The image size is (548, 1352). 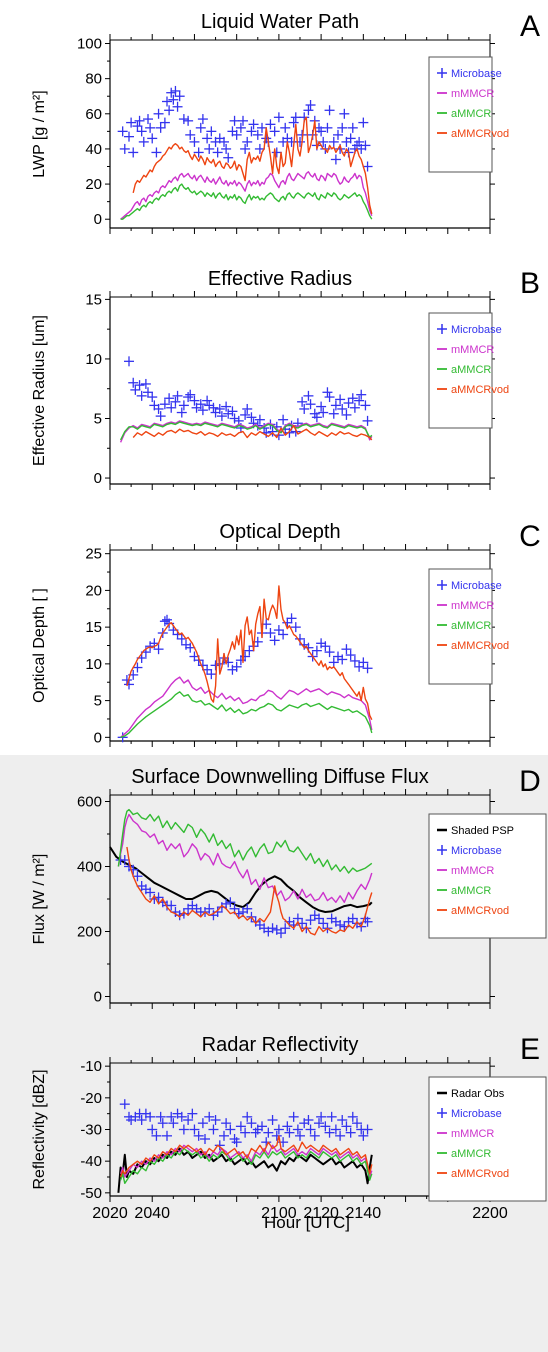 I want to click on panel-a-y-axis-label: LWP [g / m²], so click(x=39, y=133).